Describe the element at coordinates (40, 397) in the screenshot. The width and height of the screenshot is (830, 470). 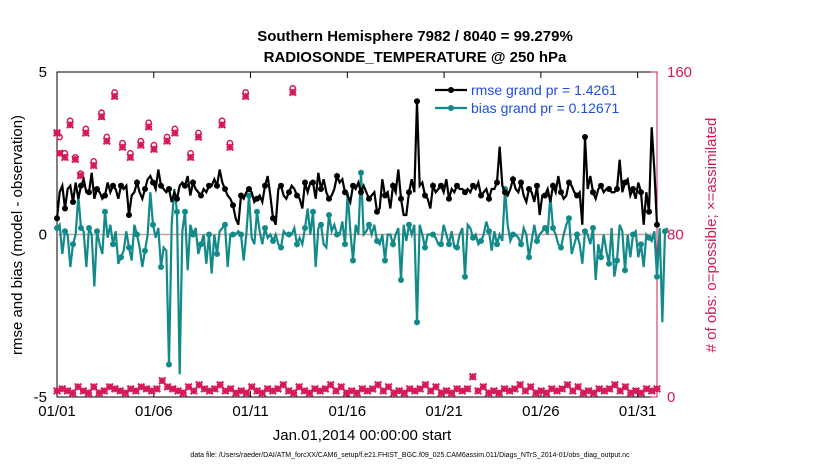
I see `y-left-tick-label: -5` at that location.